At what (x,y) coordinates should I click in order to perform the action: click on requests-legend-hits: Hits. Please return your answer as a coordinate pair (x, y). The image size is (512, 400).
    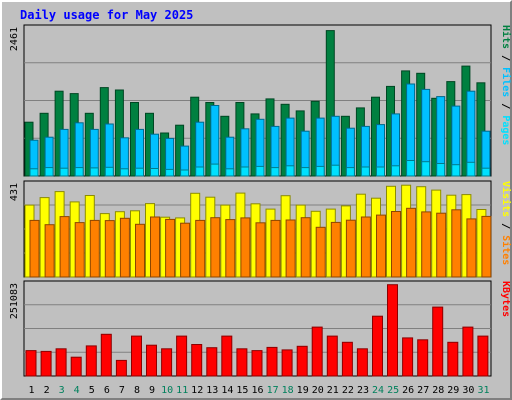
    Looking at the image, I should click on (506, 37).